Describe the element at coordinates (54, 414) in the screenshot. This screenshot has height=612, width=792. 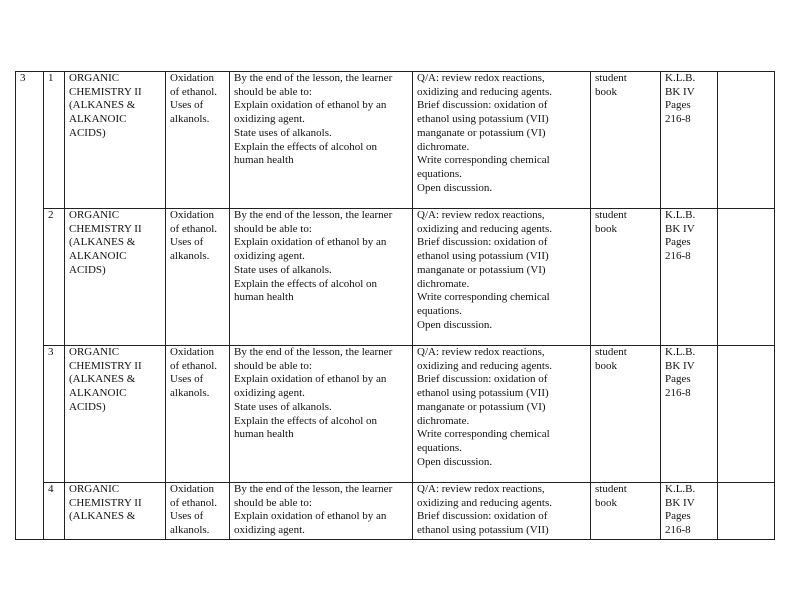
I see `lesson-cell: 3` at that location.